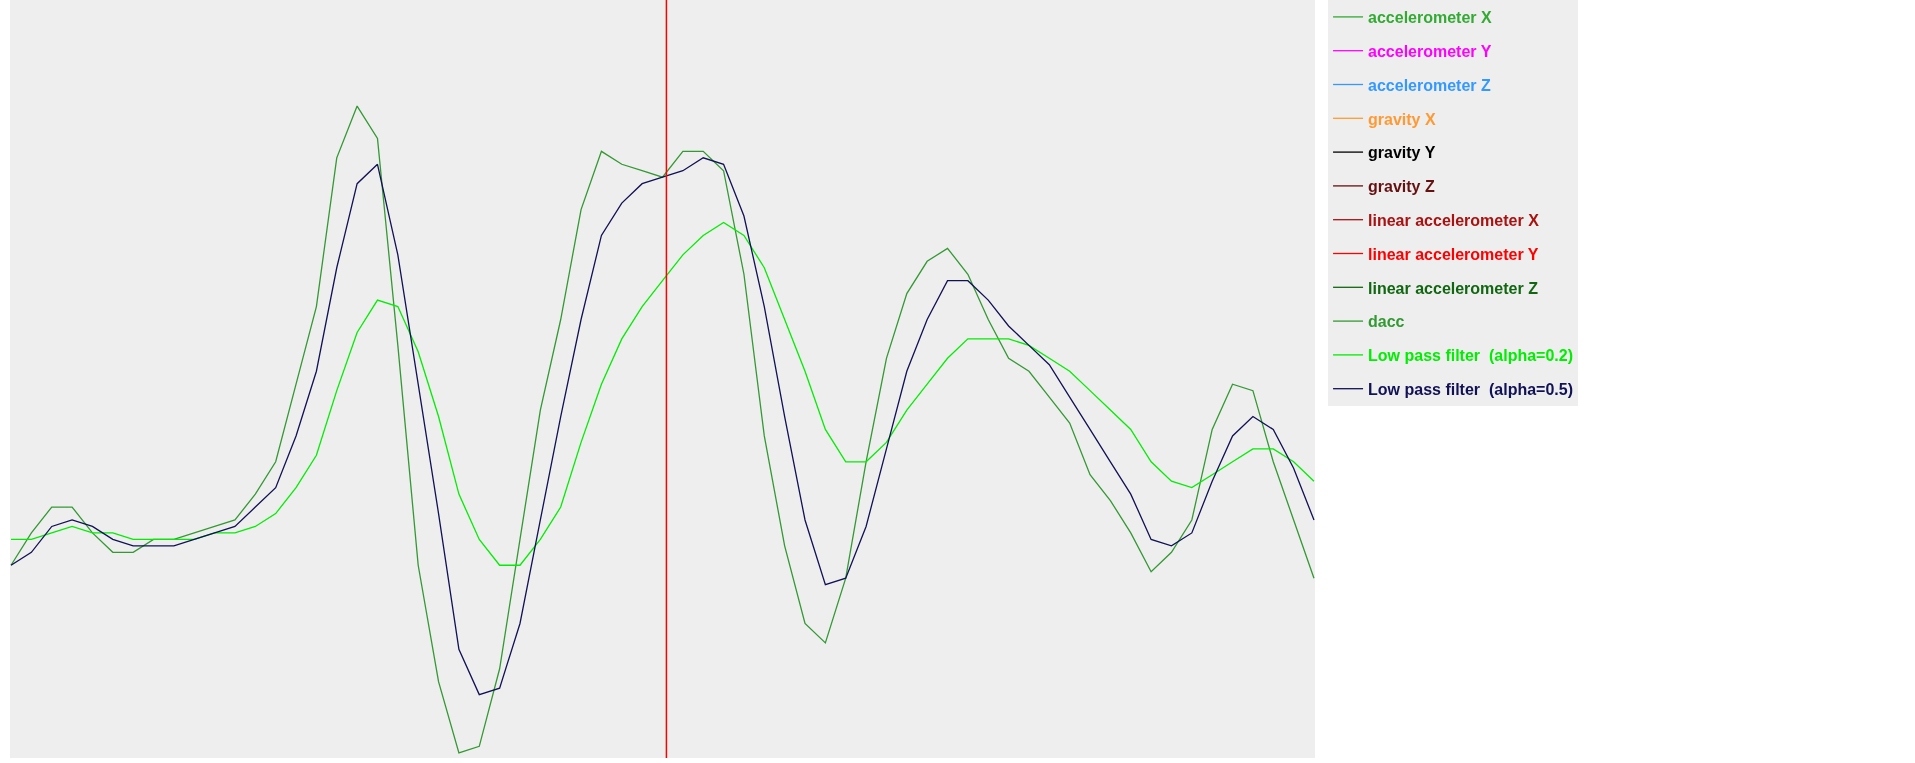  I want to click on legend-label: gravity Y, so click(1402, 153).